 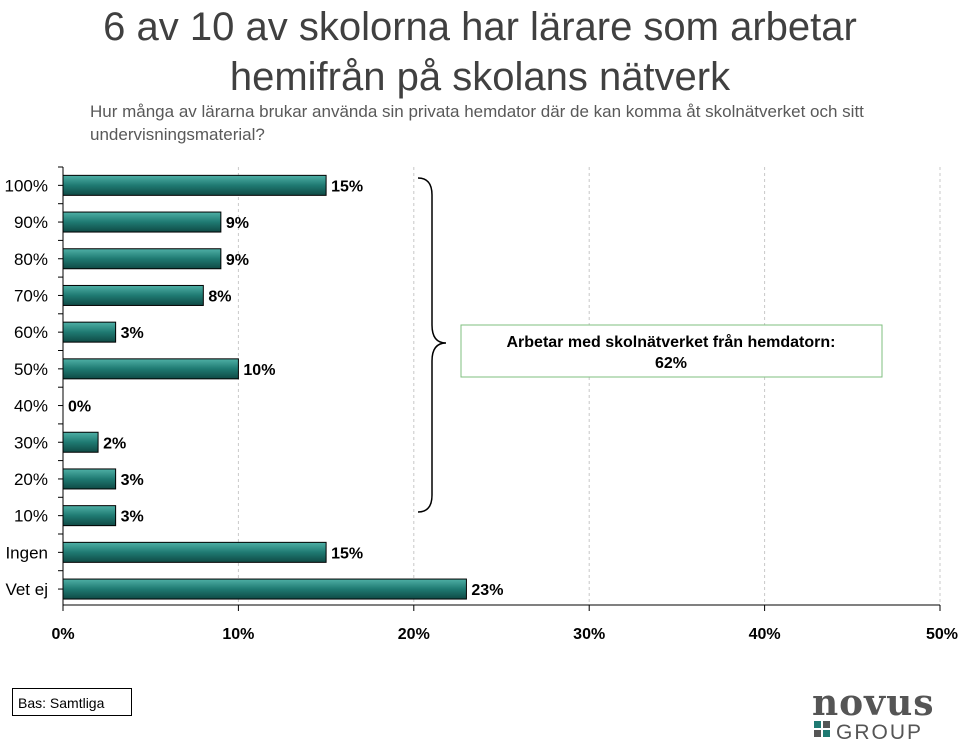 What do you see at coordinates (219, 296) in the screenshot?
I see `data-label: 8%` at bounding box center [219, 296].